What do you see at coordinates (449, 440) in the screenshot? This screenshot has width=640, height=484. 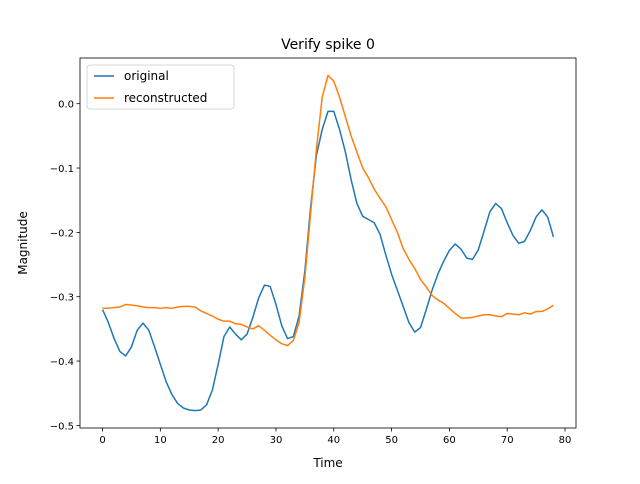 I see `x-tick-label: 60` at bounding box center [449, 440].